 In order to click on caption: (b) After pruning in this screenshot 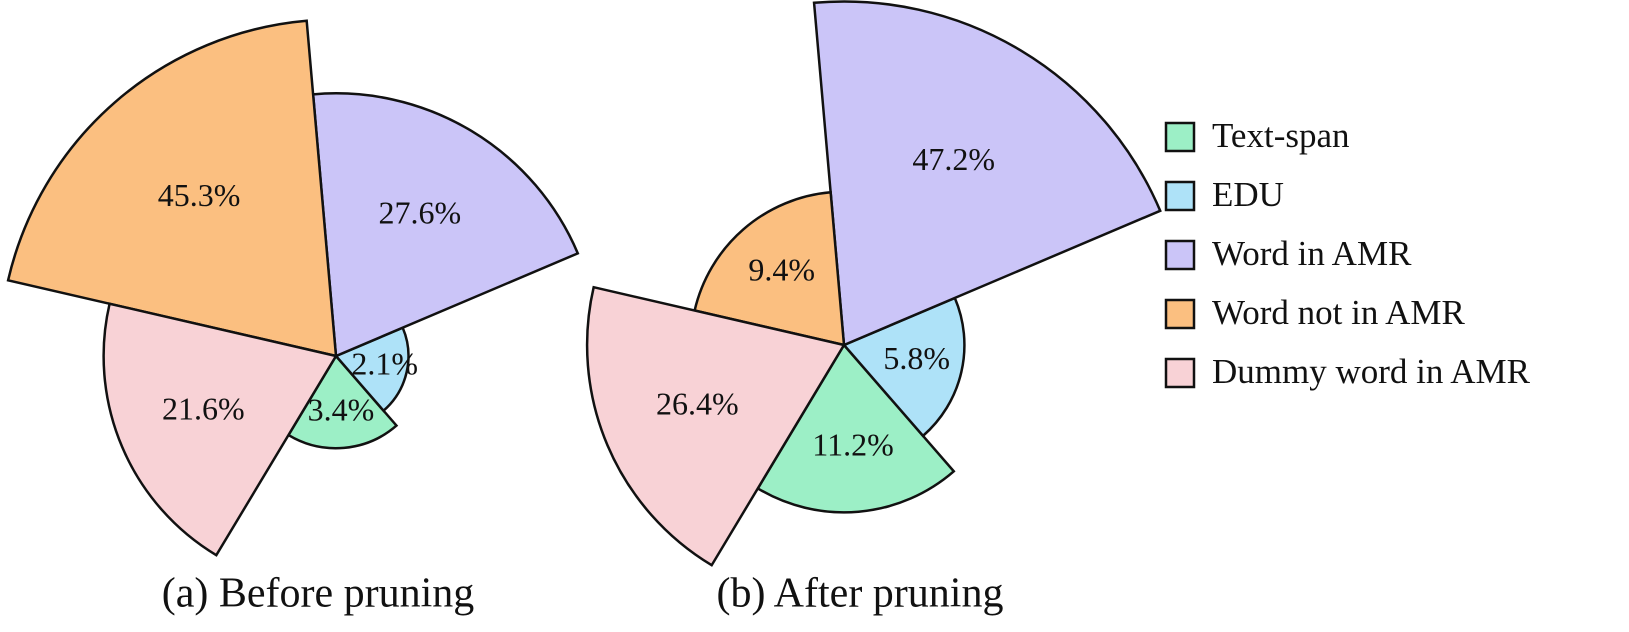, I will do `click(860, 594)`.